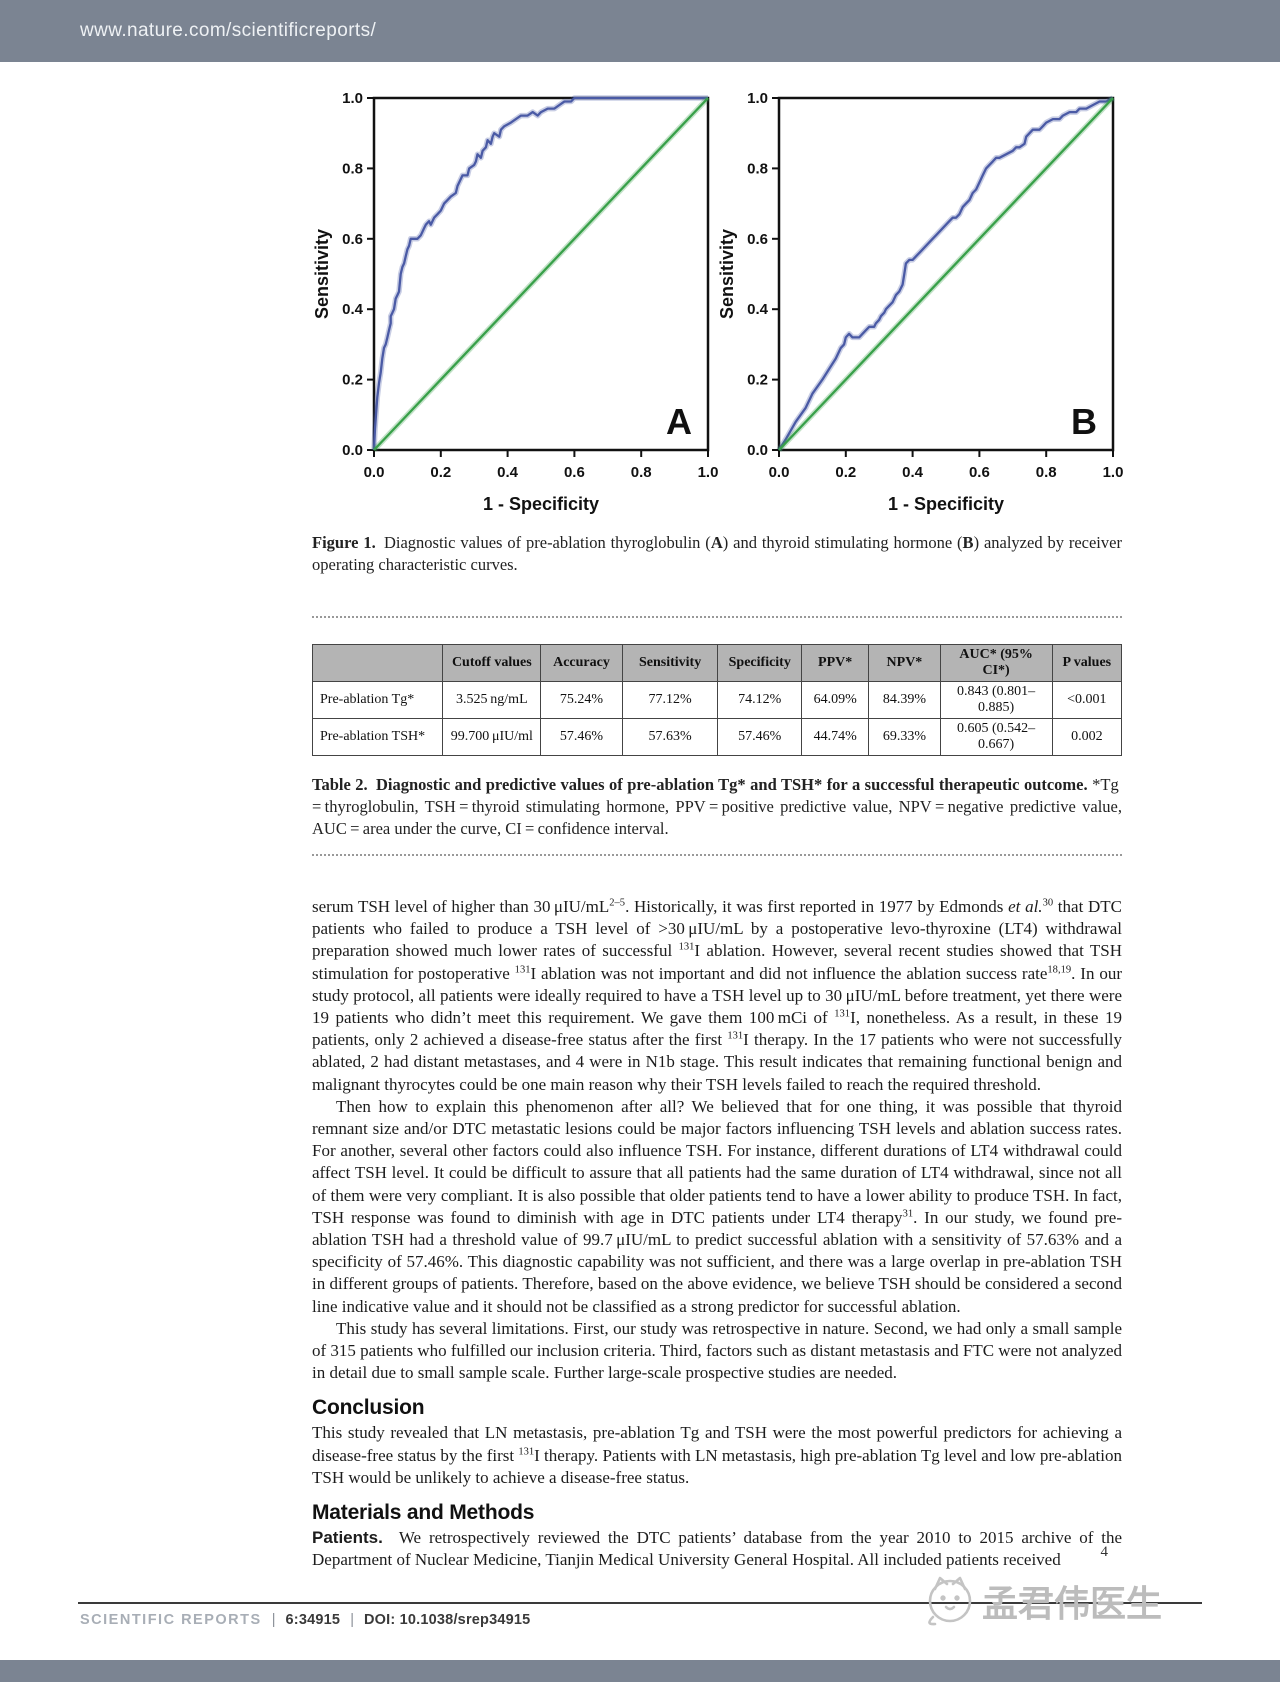  Describe the element at coordinates (1059, 969) in the screenshot. I see `superscript-ref: 18,19` at that location.